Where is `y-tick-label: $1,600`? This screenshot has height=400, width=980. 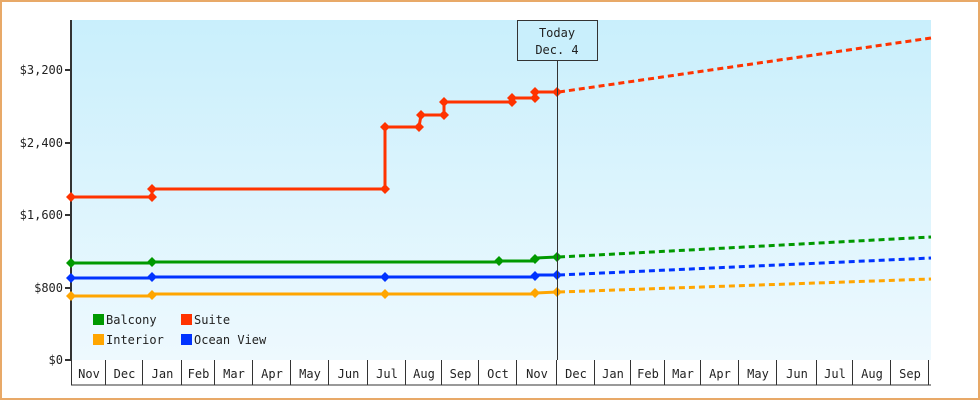
y-tick-label: $1,600 is located at coordinates (41, 215).